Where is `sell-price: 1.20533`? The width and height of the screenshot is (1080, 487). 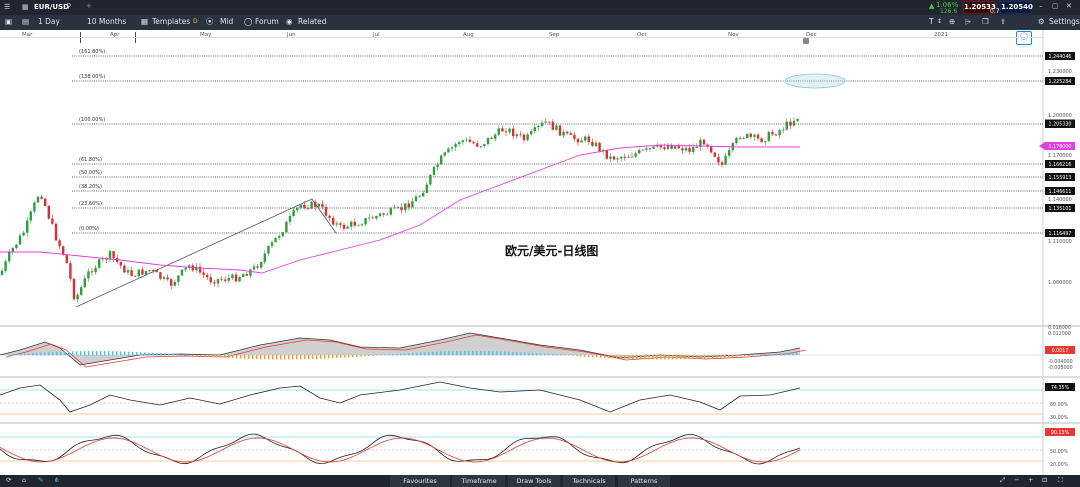
sell-price: 1.20533 is located at coordinates (979, 7).